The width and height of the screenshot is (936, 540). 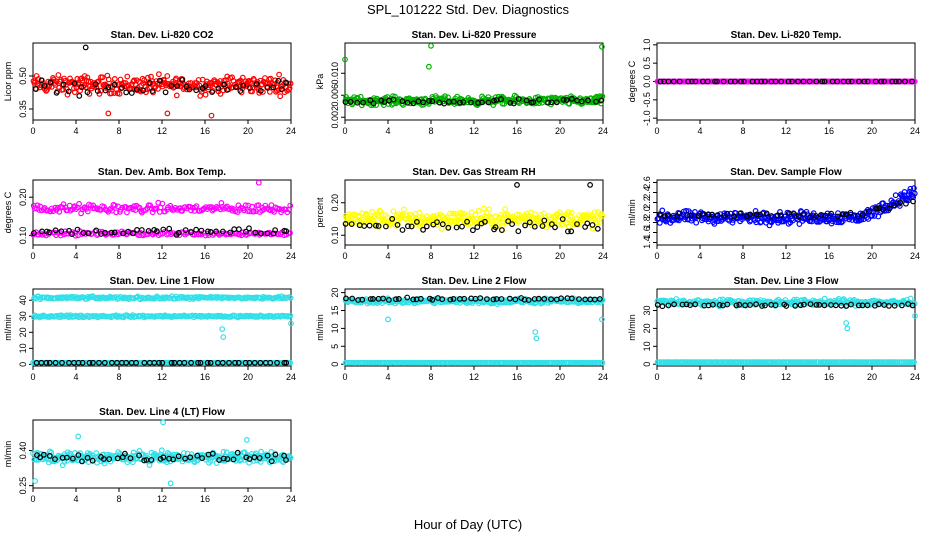 What do you see at coordinates (23, 76) in the screenshot?
I see `y-tick-label: 0.50` at bounding box center [23, 76].